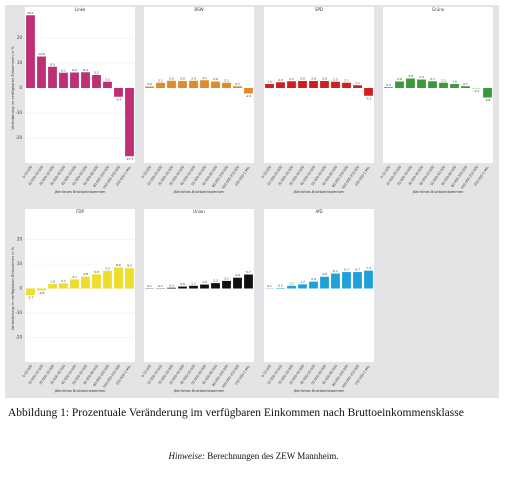  I want to click on value-label: 0.7, so click(465, 84).